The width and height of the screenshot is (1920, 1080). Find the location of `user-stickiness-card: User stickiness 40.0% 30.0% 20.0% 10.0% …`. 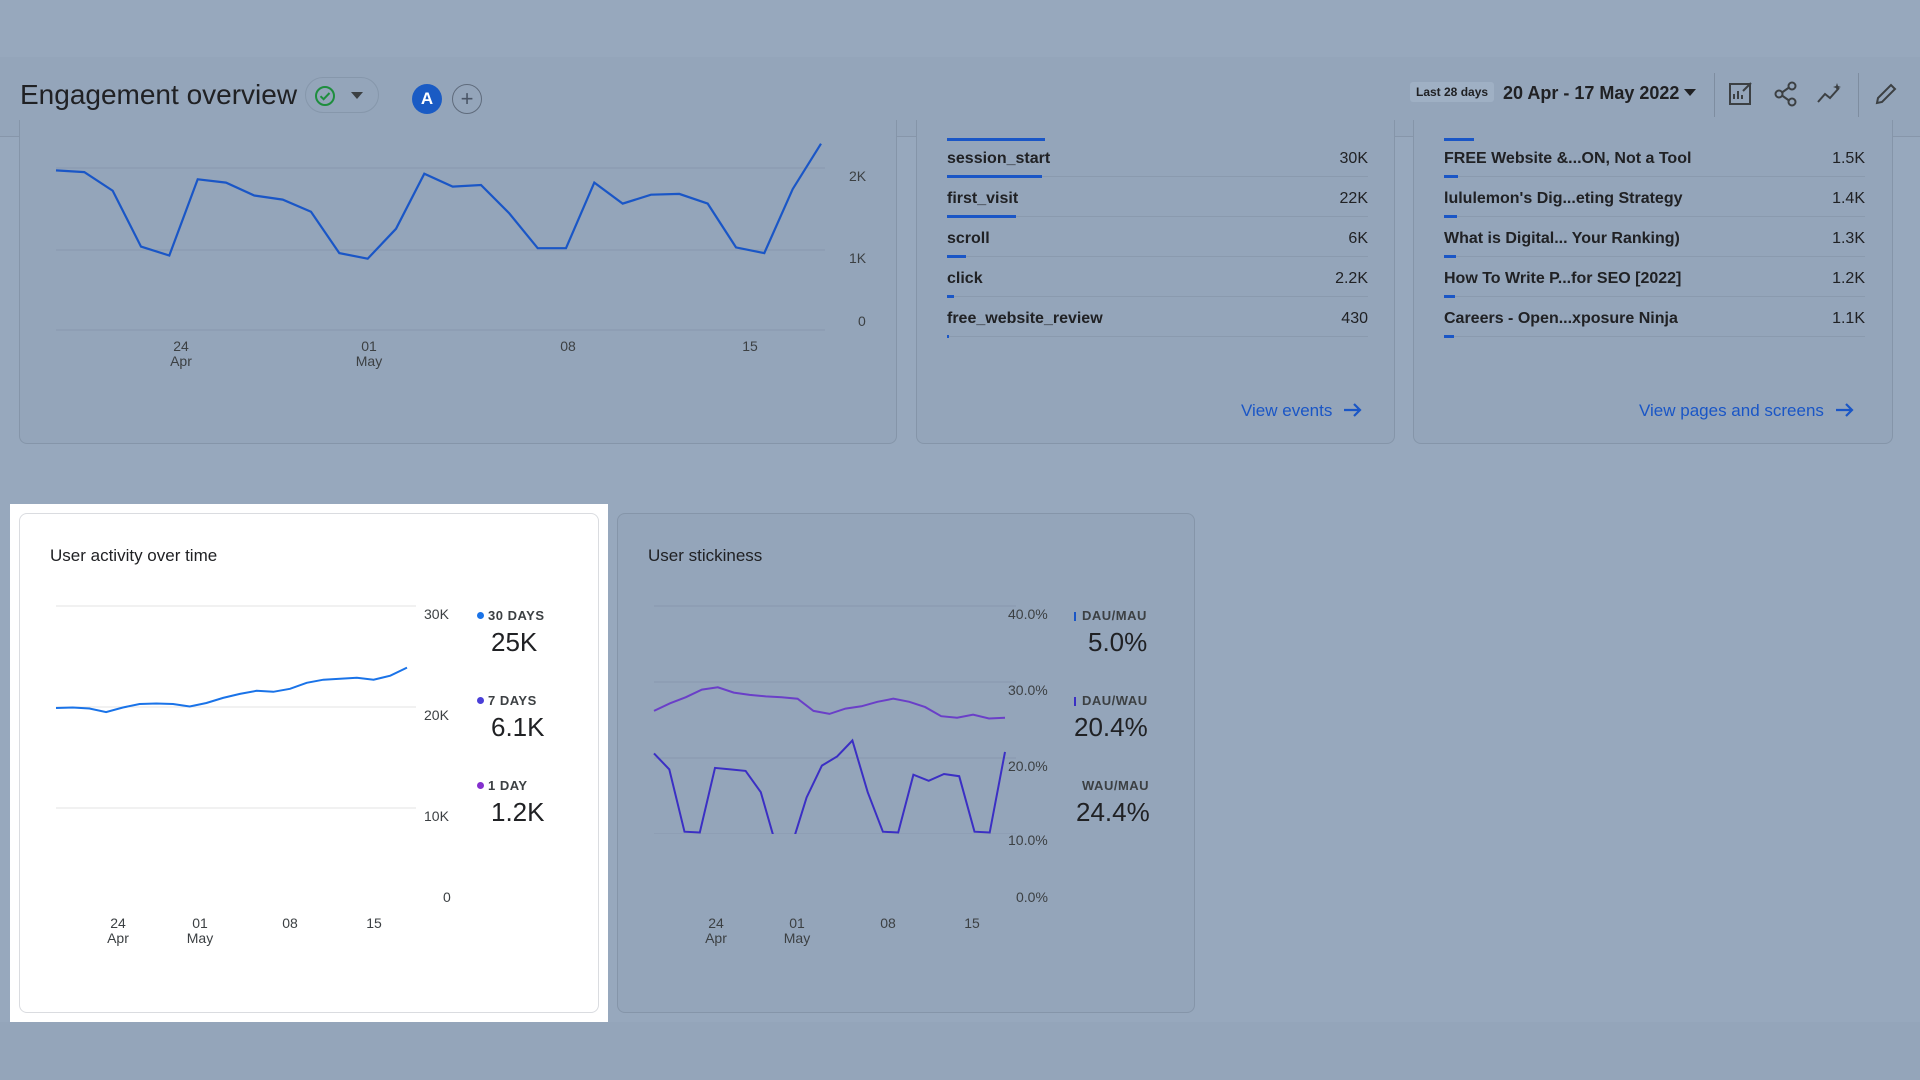

user-stickiness-card: User stickiness 40.0% 30.0% 20.0% 10.0% … is located at coordinates (906, 763).